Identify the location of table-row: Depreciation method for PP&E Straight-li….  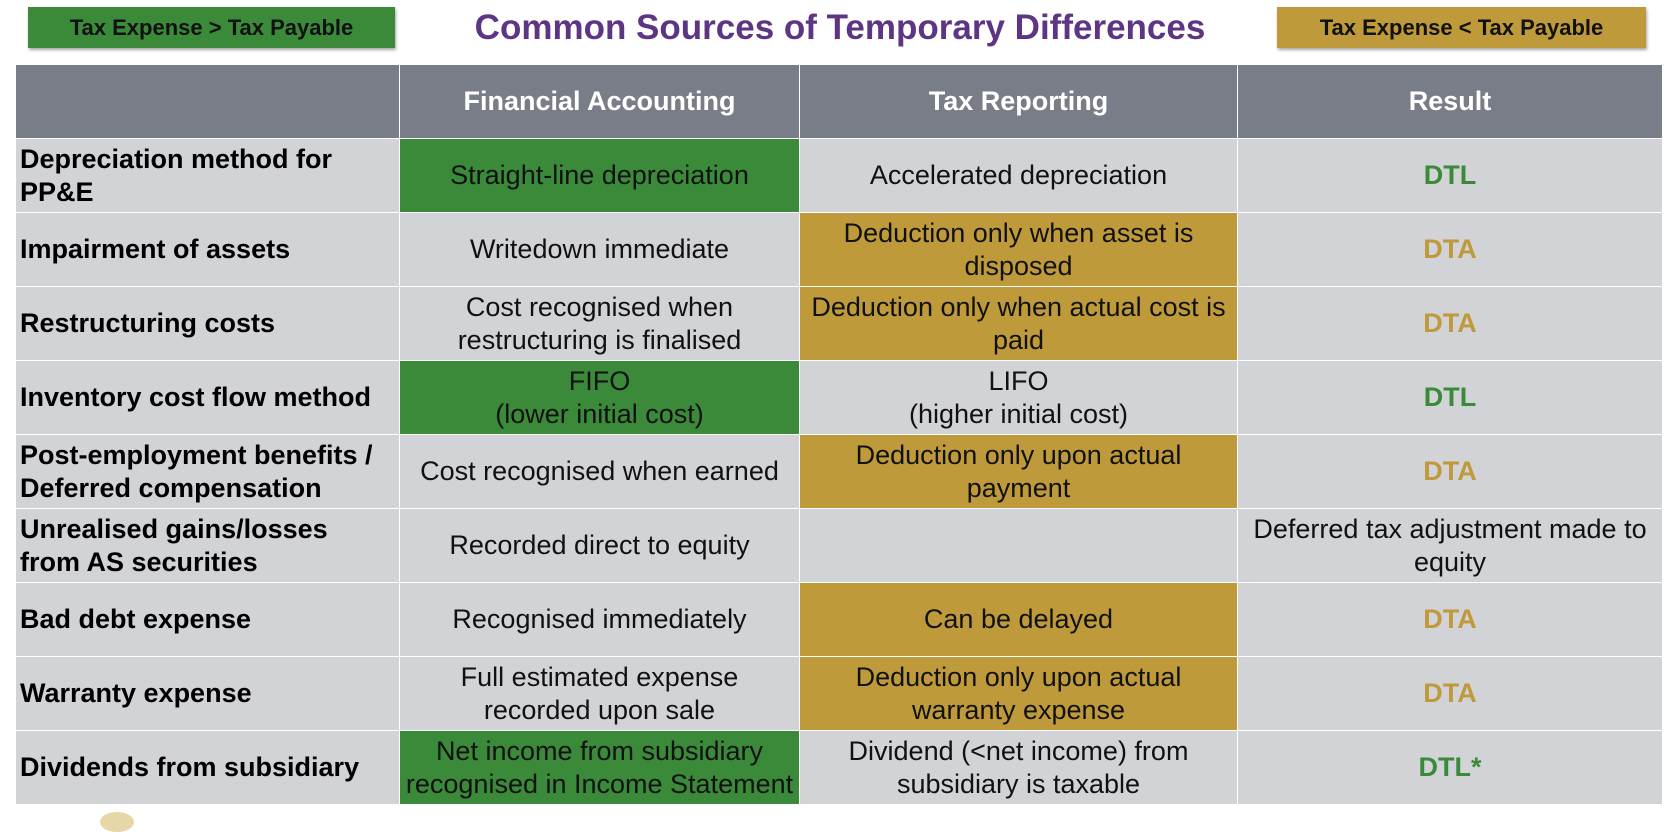
(839, 175).